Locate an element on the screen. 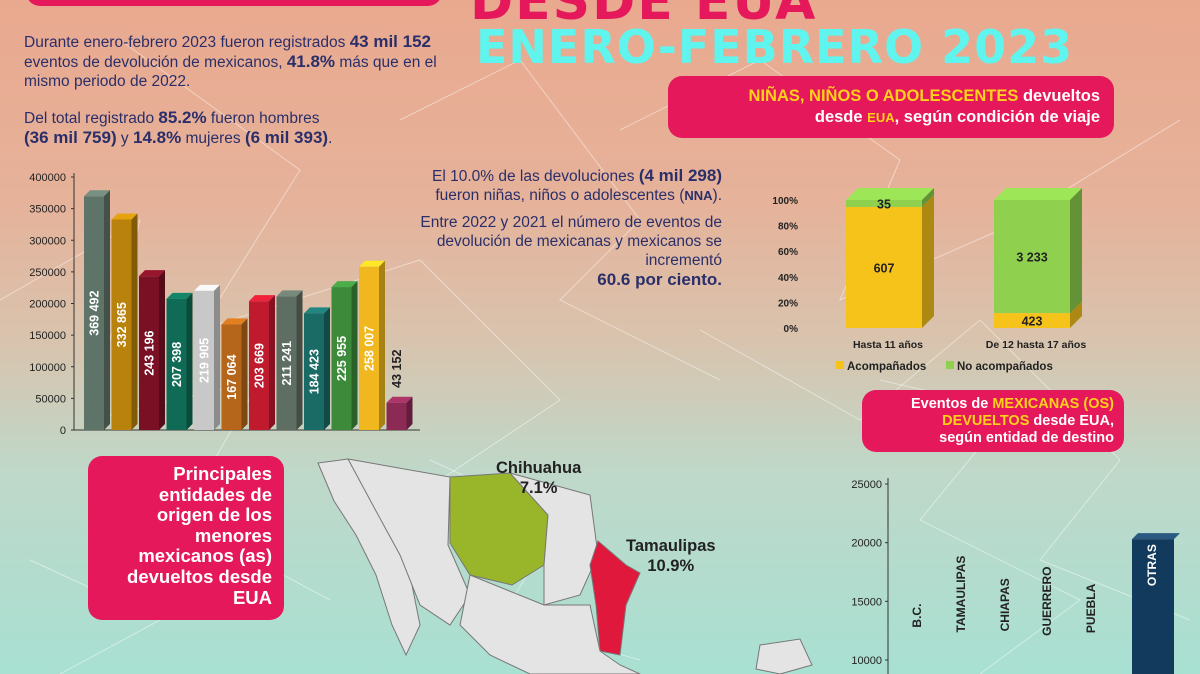  bar-value-label: 332 865 is located at coordinates (122, 324).